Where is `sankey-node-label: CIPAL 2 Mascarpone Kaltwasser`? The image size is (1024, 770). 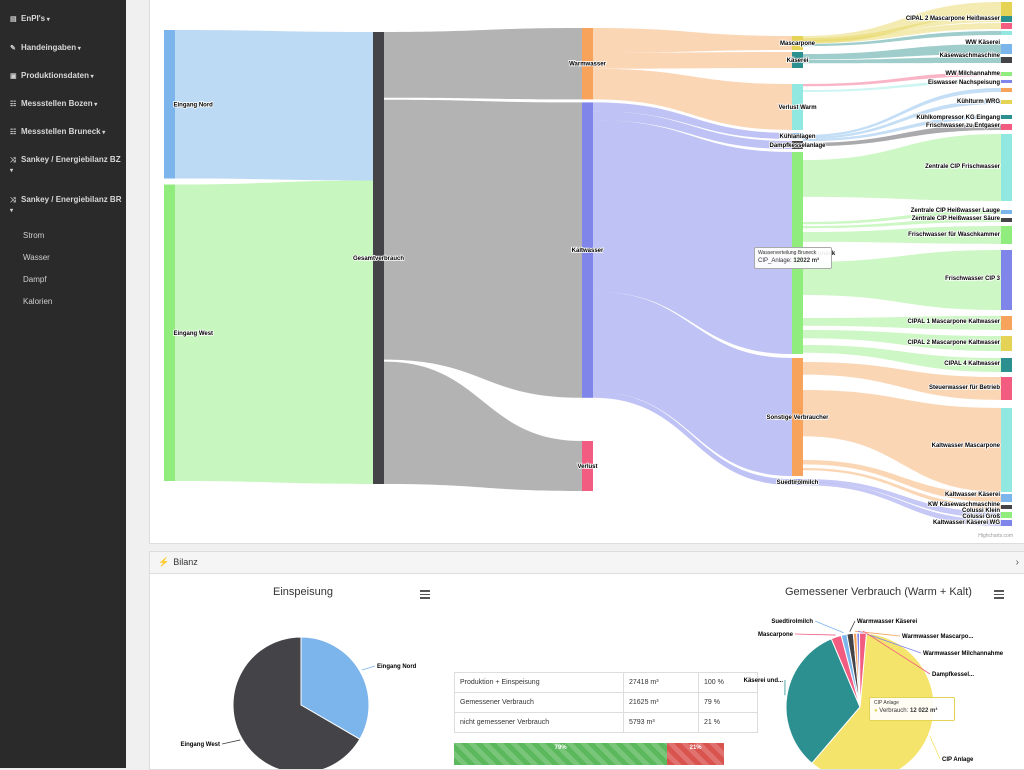 sankey-node-label: CIPAL 2 Mascarpone Kaltwasser is located at coordinates (954, 343).